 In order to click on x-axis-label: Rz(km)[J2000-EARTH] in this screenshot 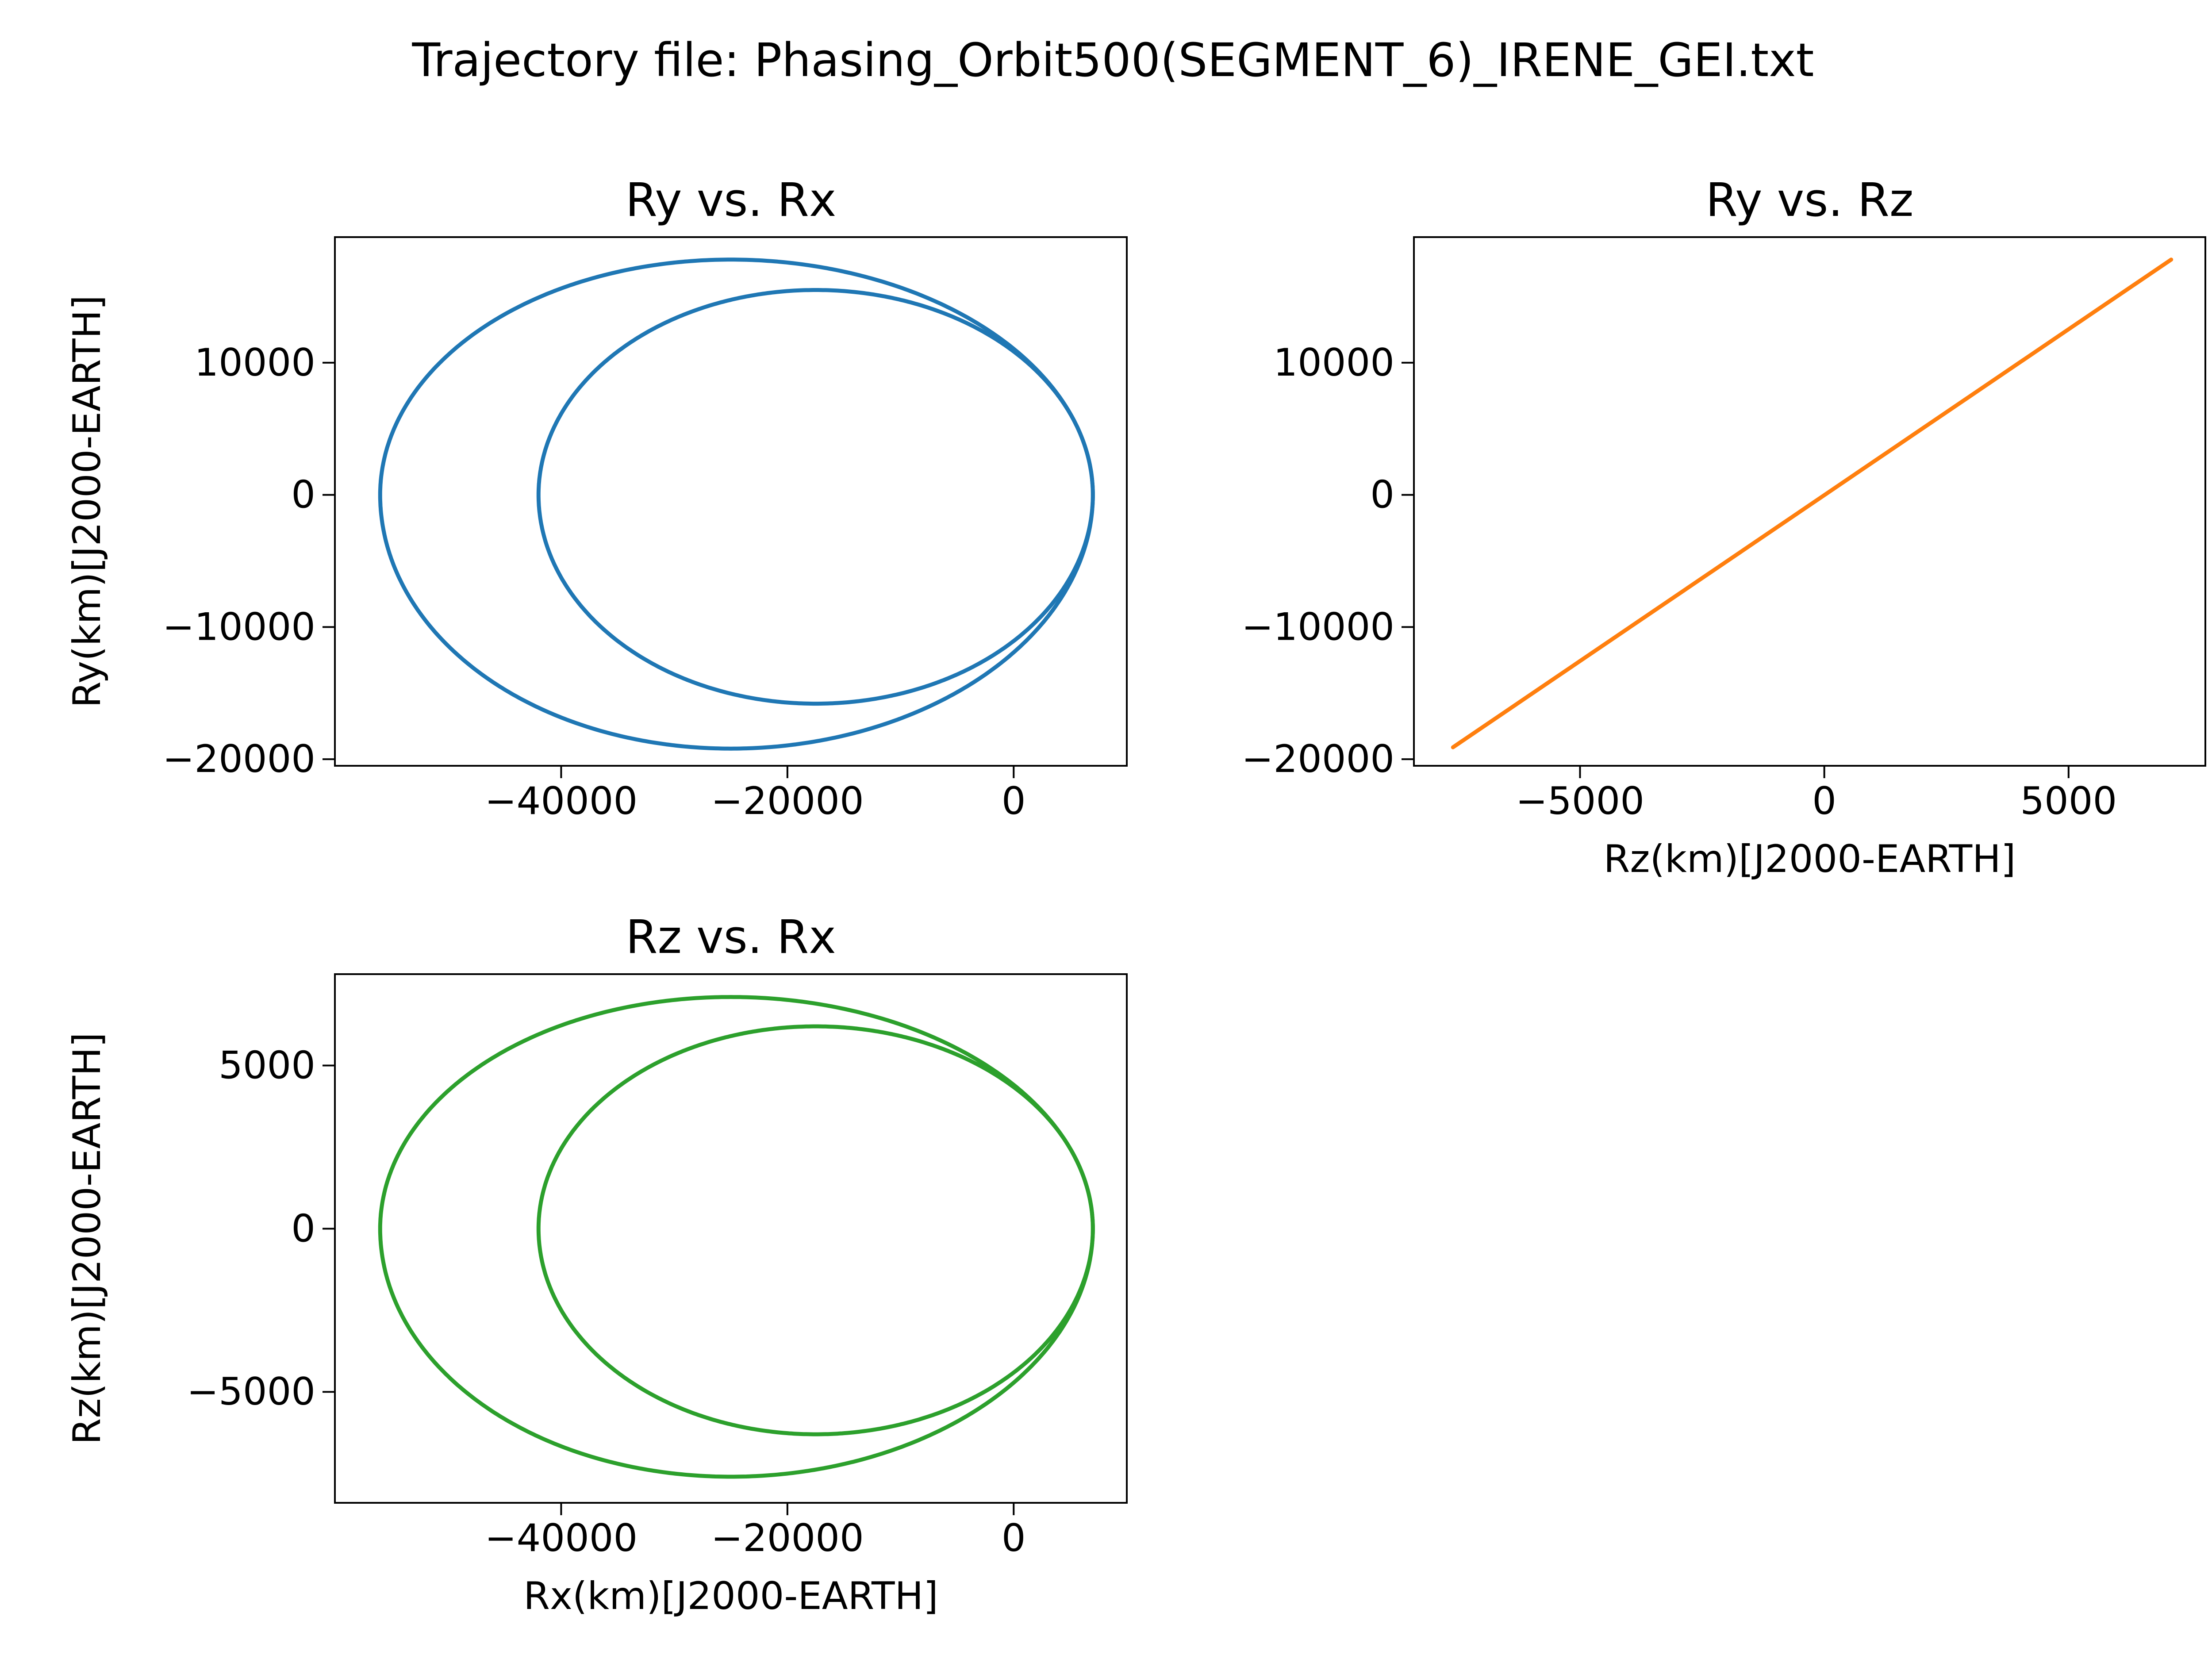, I will do `click(1810, 859)`.